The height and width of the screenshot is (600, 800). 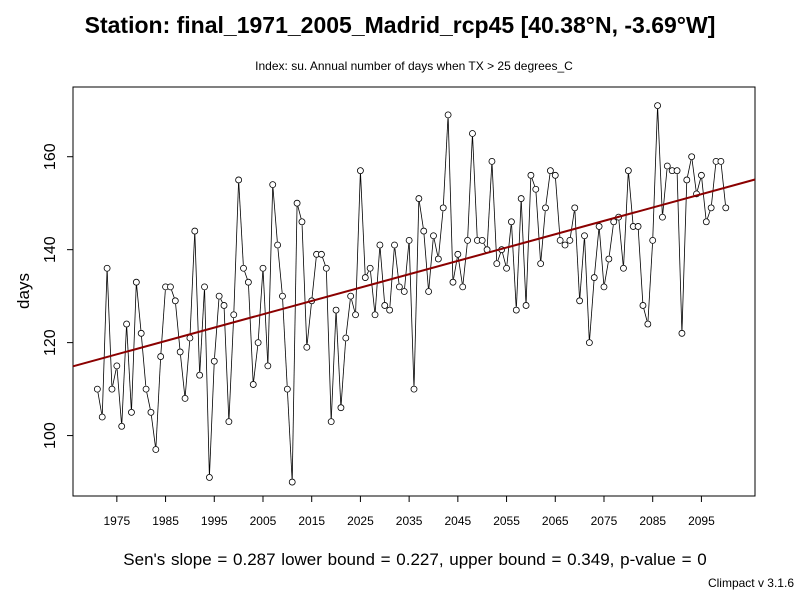 What do you see at coordinates (50, 435) in the screenshot?
I see `y-tick-label: 100` at bounding box center [50, 435].